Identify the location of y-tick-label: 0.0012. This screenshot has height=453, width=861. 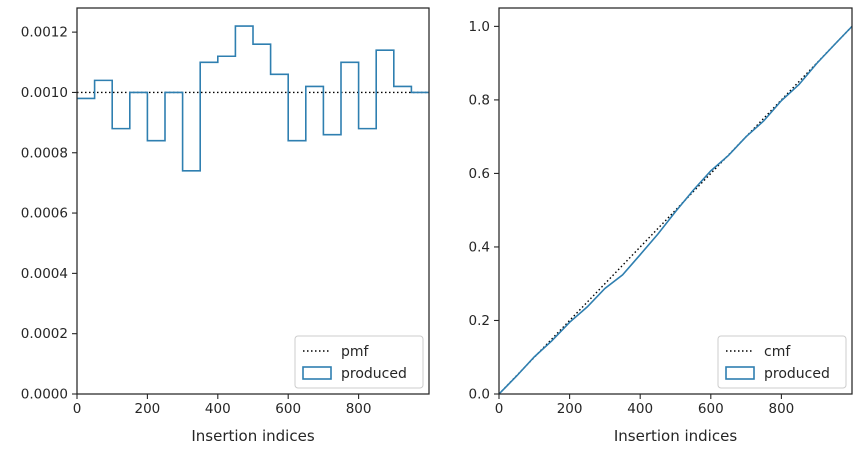
(44, 33).